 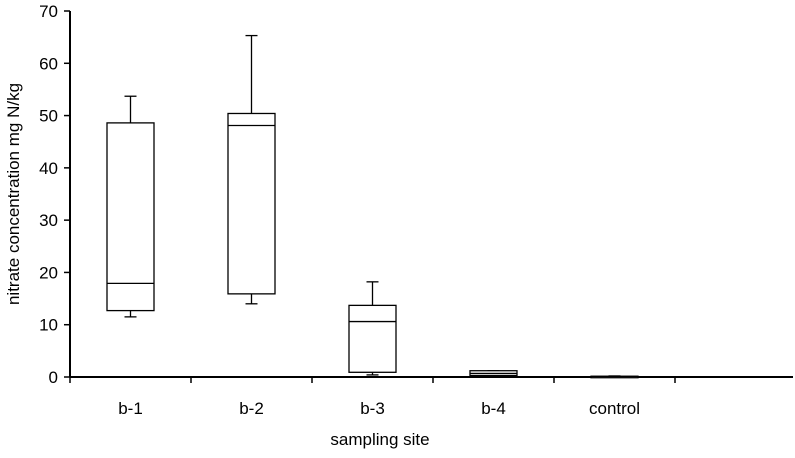 I want to click on x-tick-label: b-4, so click(x=493, y=408).